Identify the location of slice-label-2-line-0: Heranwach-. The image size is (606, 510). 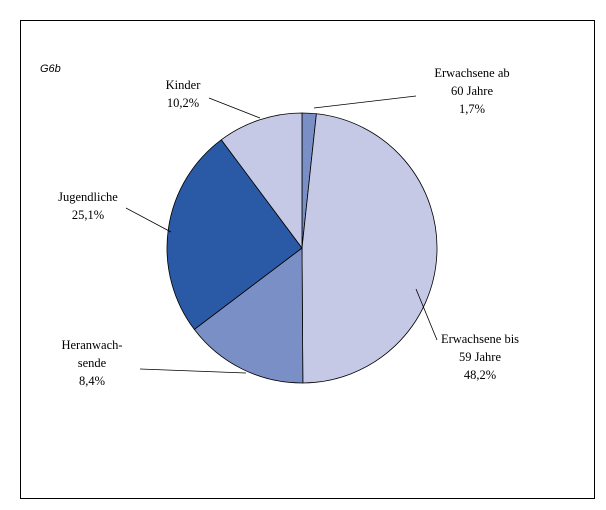
(91, 345).